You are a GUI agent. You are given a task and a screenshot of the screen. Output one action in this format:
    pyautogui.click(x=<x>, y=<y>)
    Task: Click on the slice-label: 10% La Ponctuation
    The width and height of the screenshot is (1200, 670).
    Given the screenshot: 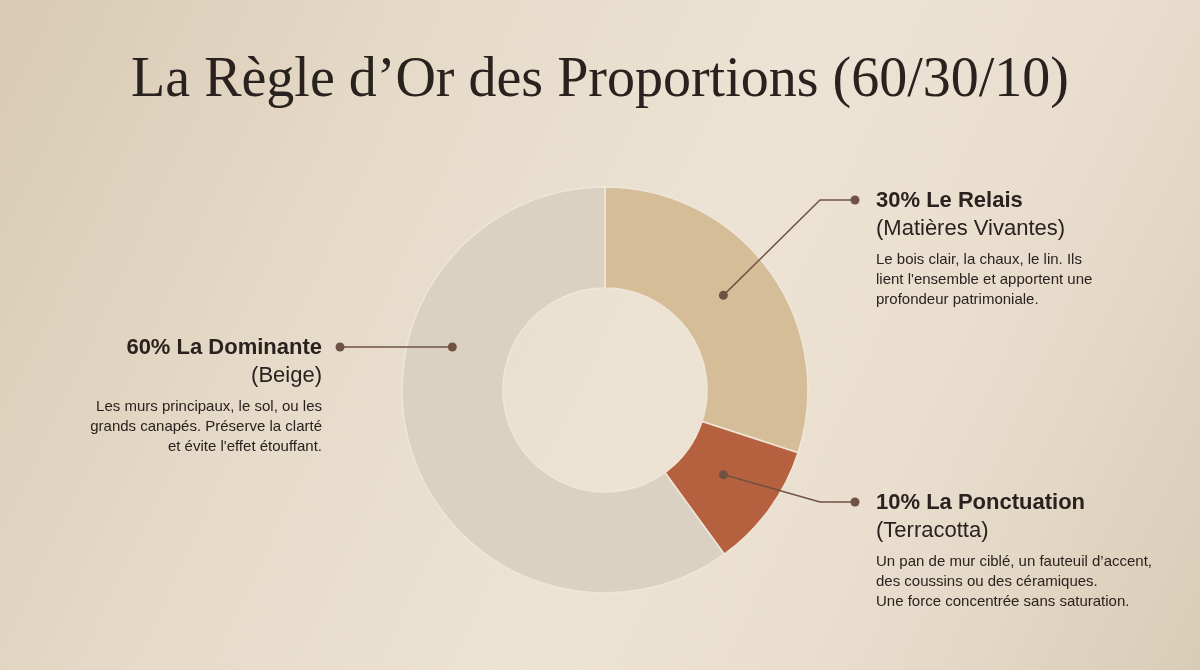 What is the action you would take?
    pyautogui.click(x=981, y=502)
    